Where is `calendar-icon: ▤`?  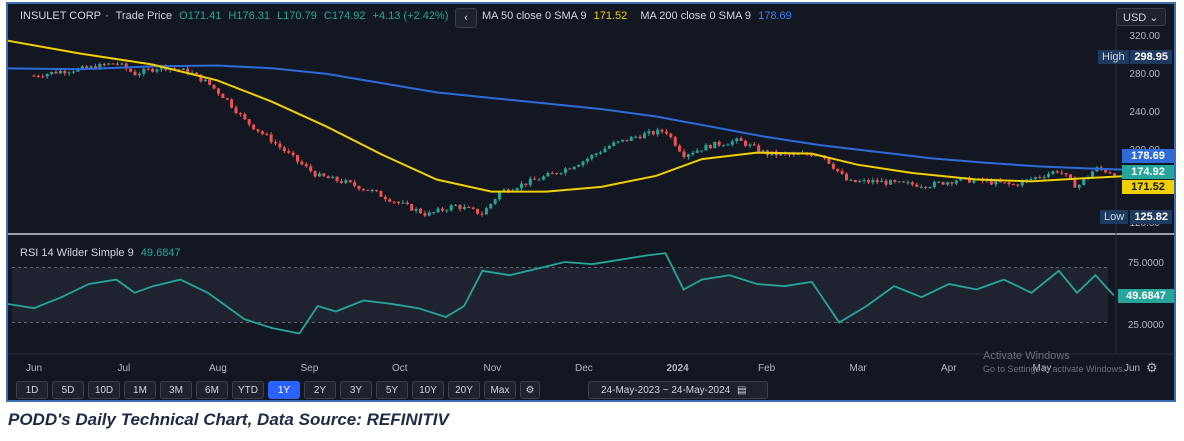
calendar-icon: ▤ is located at coordinates (742, 390).